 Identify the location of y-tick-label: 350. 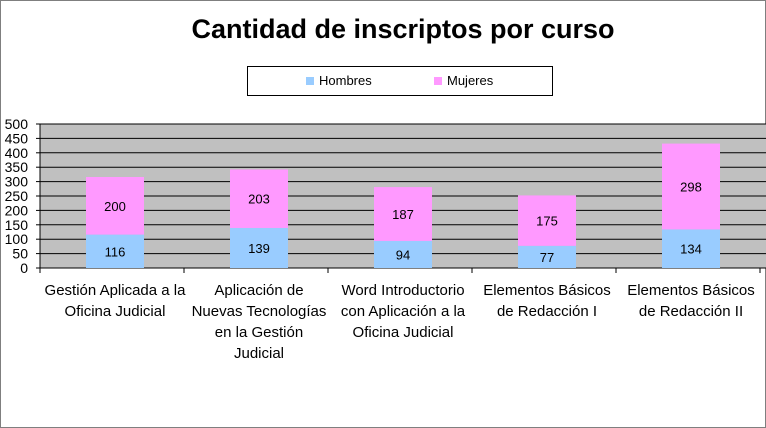
(17, 167).